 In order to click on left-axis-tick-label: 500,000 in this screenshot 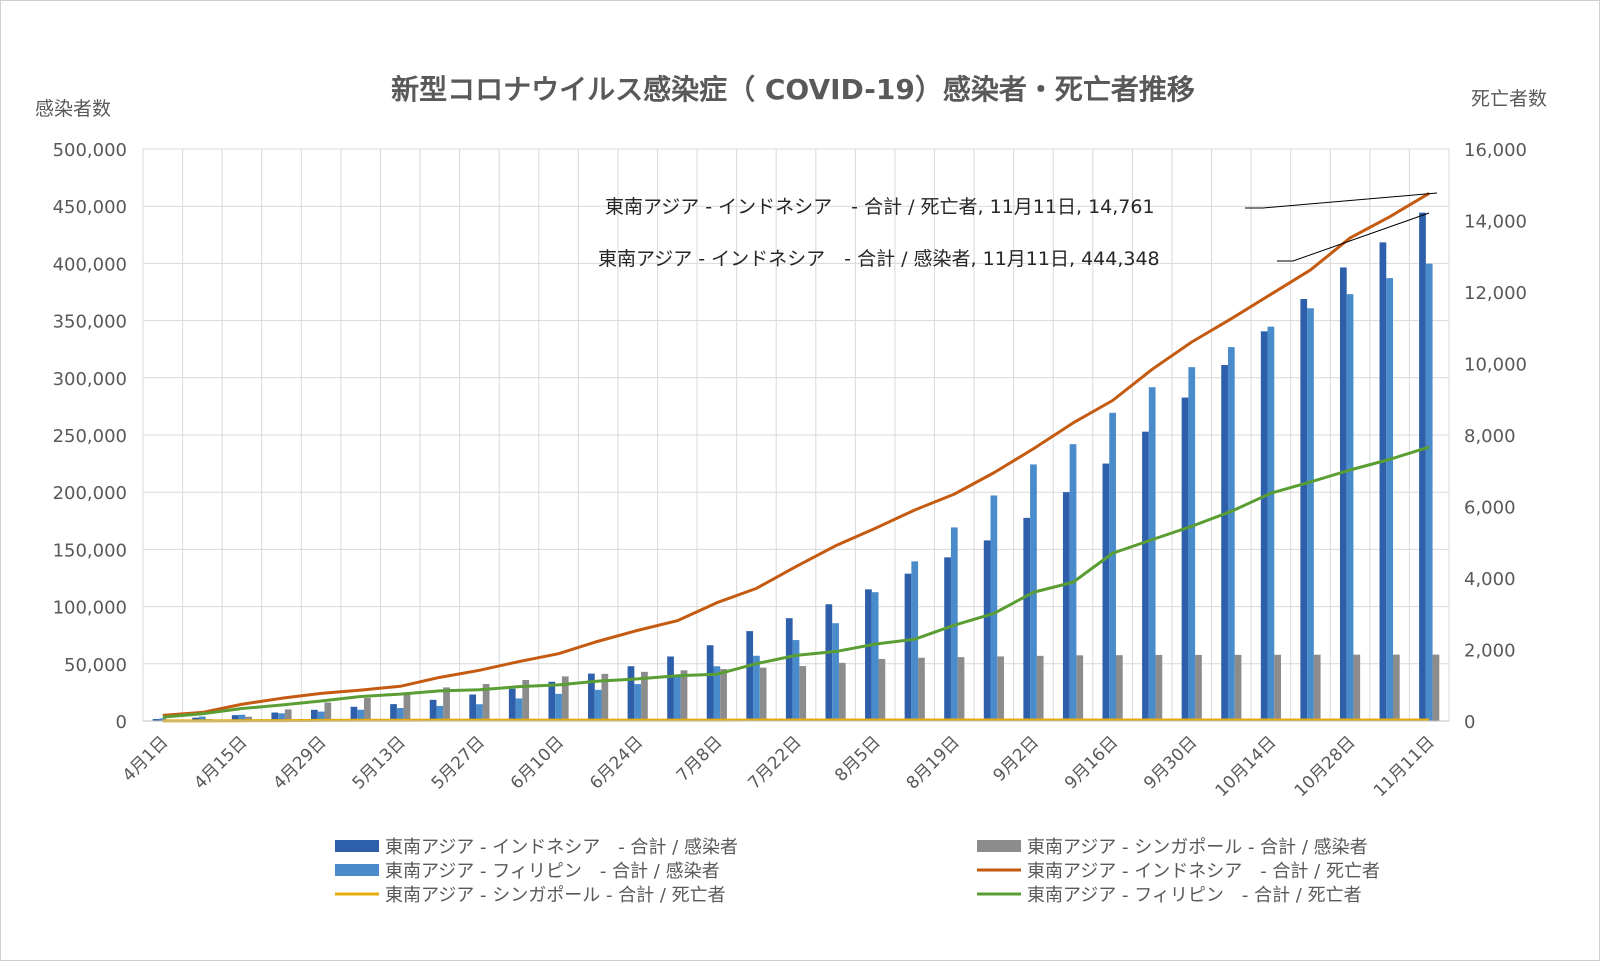, I will do `click(90, 150)`.